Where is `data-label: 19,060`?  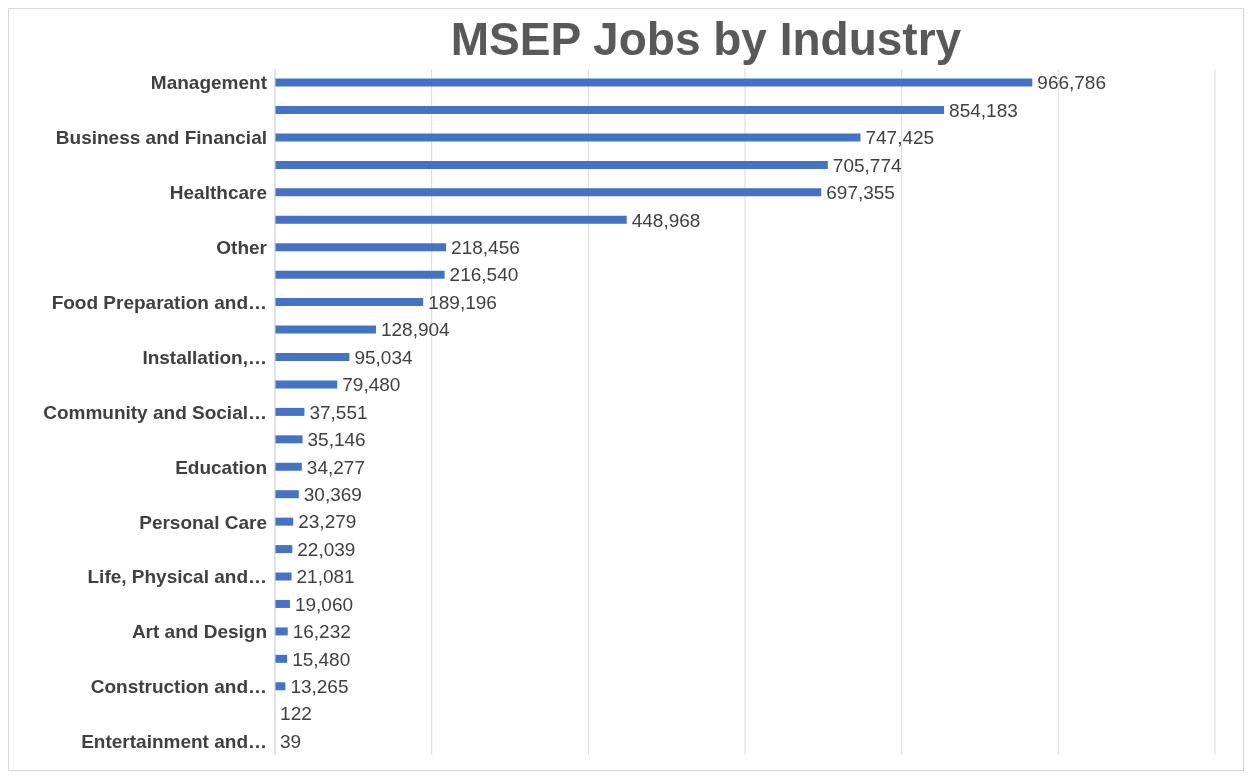 data-label: 19,060 is located at coordinates (324, 604).